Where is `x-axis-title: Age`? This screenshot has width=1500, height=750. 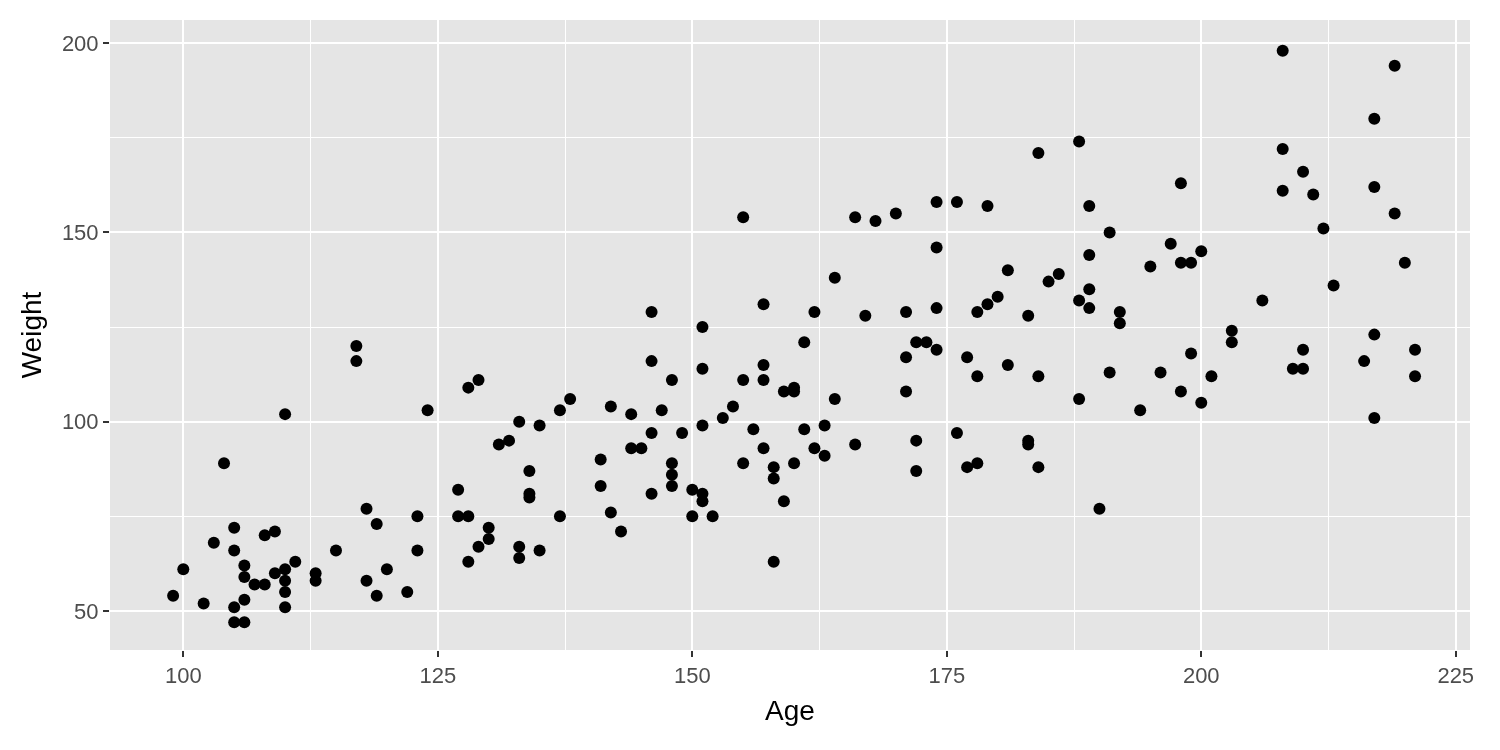
x-axis-title: Age is located at coordinates (790, 710).